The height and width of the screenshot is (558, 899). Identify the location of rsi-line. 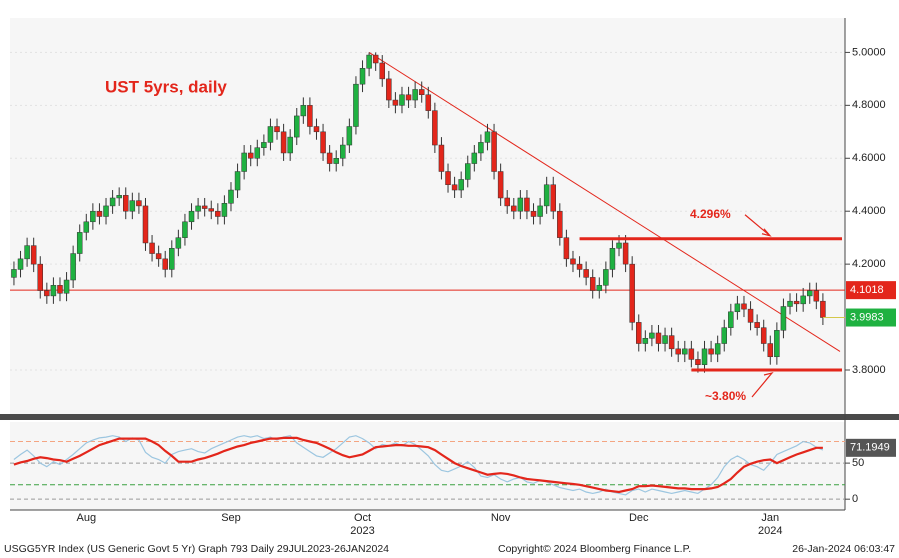
(418, 465).